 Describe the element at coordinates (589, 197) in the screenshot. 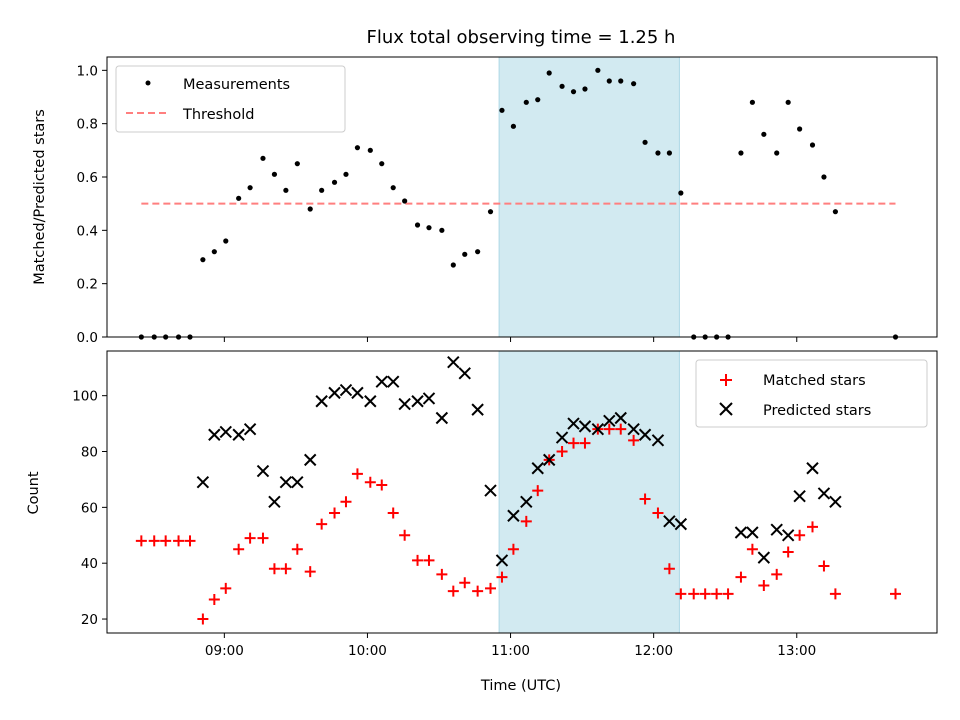

I see `top-highlight-span` at that location.